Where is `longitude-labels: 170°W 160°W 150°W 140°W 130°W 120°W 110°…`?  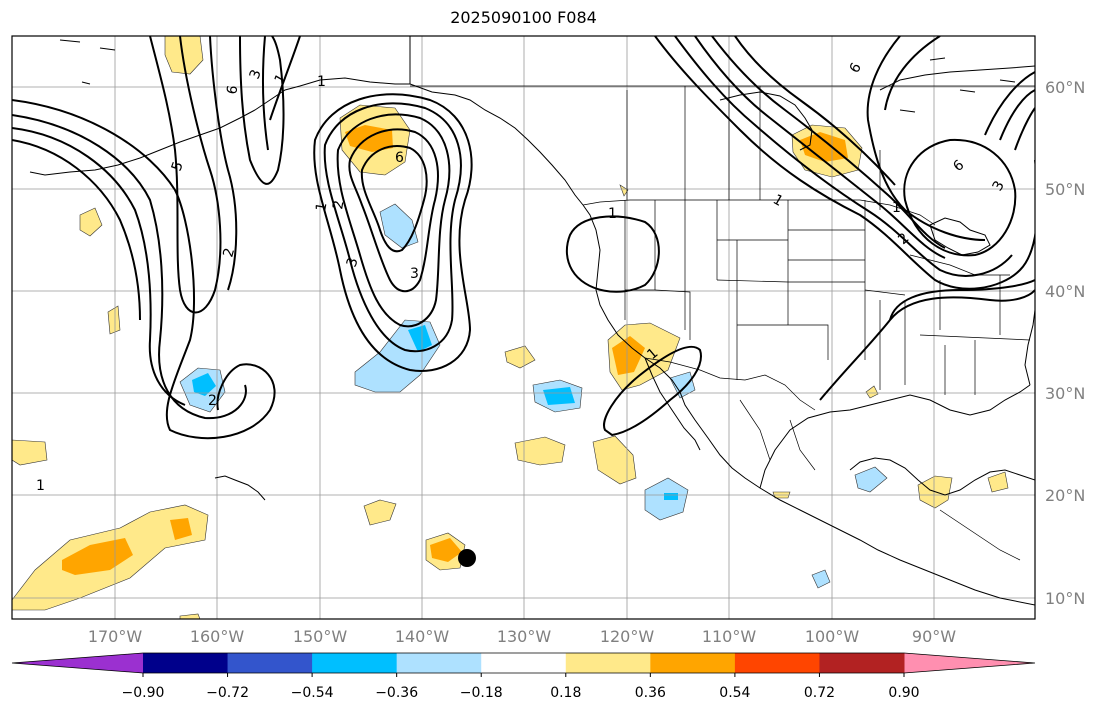
longitude-labels: 170°W 160°W 150°W 140°W 130°W 120°W 110°… is located at coordinates (522, 636).